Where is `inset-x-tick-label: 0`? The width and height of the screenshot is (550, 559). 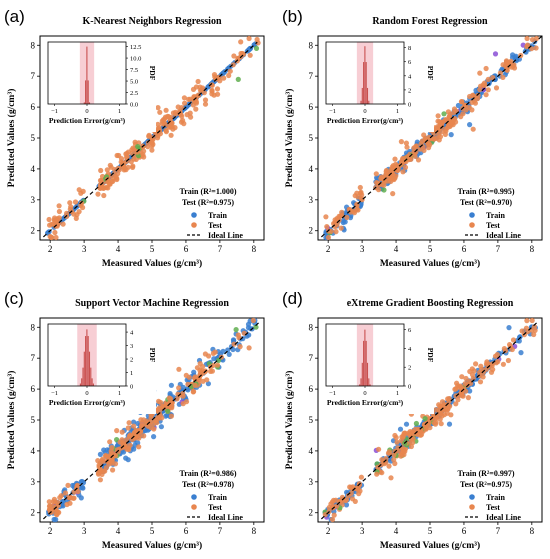 inset-x-tick-label: 0 is located at coordinates (364, 111).